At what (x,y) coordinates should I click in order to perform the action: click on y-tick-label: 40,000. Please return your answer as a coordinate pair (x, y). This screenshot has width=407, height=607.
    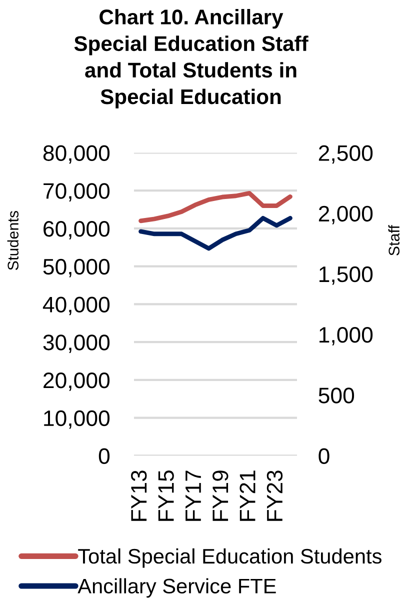
    Looking at the image, I should click on (76, 306).